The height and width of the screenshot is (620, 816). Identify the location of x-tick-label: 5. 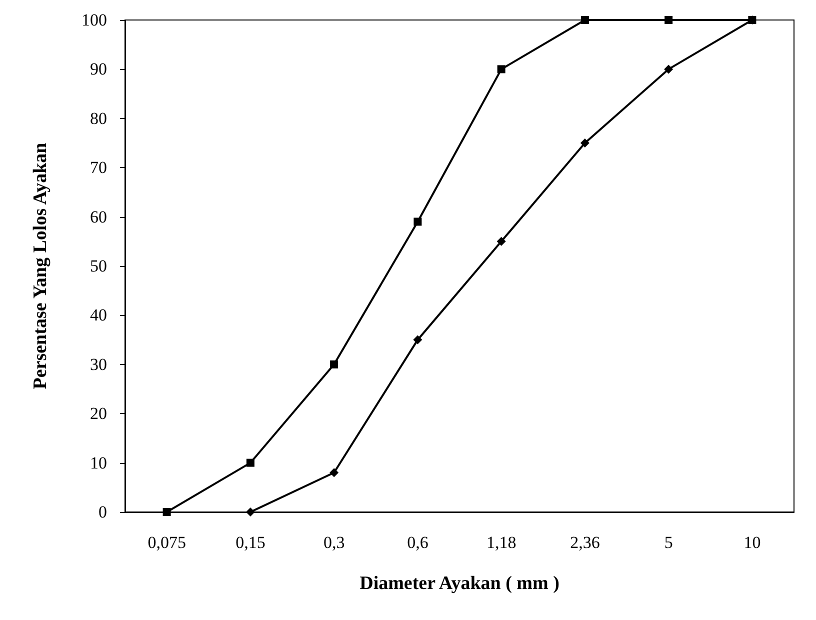
(668, 542).